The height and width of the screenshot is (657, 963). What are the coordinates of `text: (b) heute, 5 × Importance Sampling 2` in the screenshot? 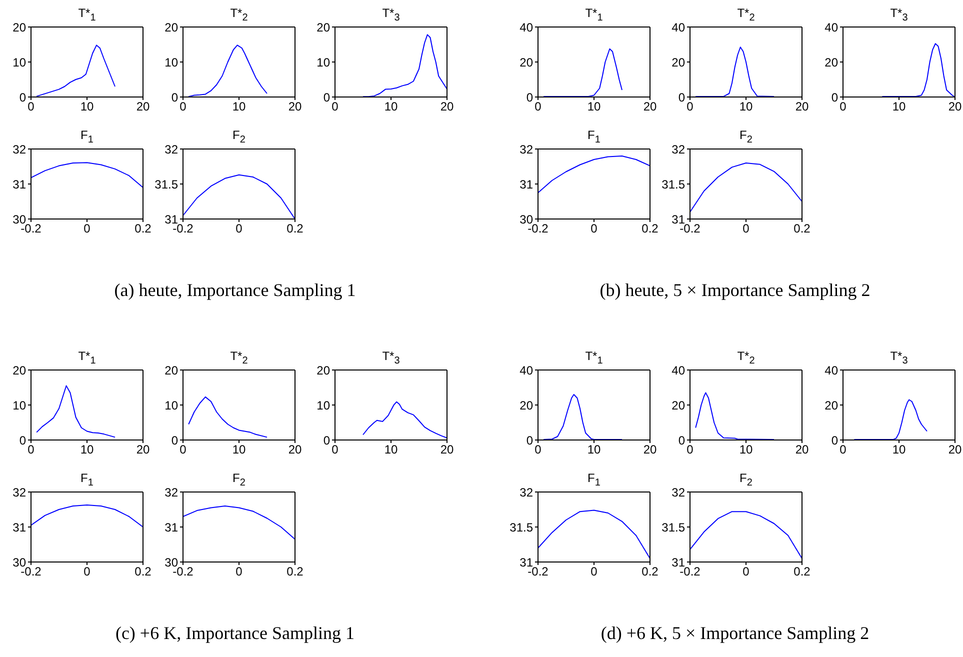 It's located at (735, 290).